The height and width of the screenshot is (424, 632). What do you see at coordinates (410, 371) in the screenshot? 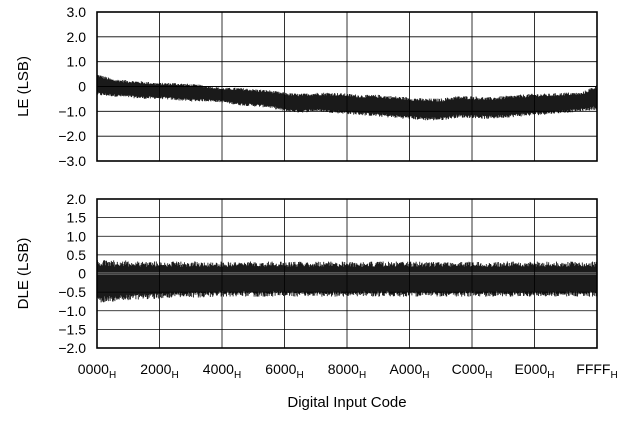
I see `x-tick-label: A000H` at bounding box center [410, 371].